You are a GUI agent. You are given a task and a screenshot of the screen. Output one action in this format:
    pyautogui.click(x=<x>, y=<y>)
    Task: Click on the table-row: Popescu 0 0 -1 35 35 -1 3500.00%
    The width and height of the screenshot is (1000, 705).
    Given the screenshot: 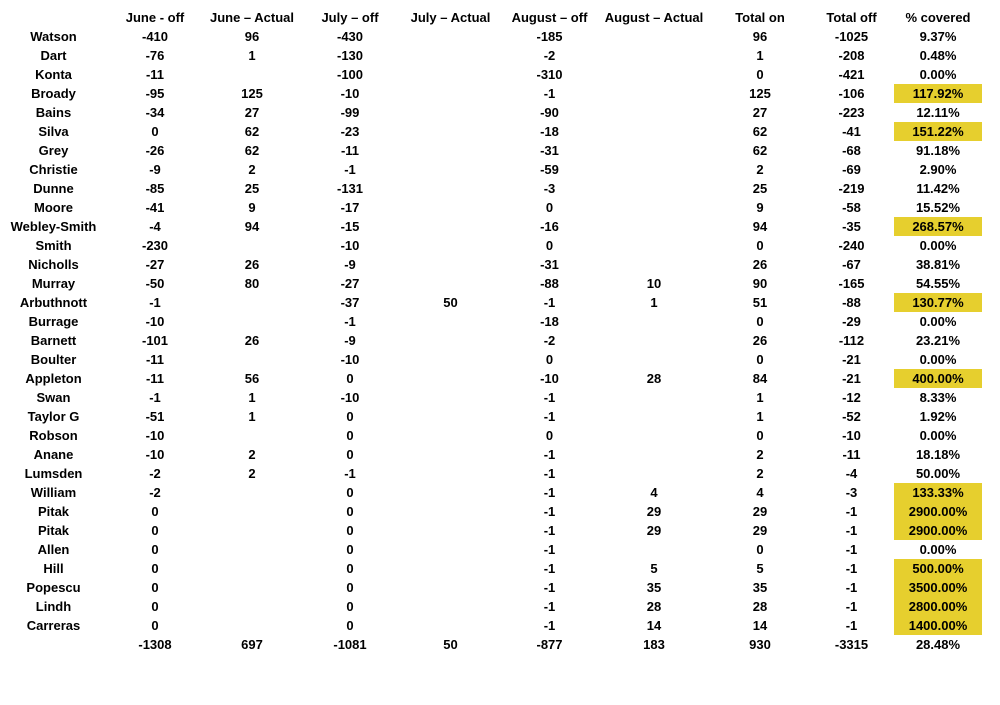 What is the action you would take?
    pyautogui.click(x=491, y=587)
    